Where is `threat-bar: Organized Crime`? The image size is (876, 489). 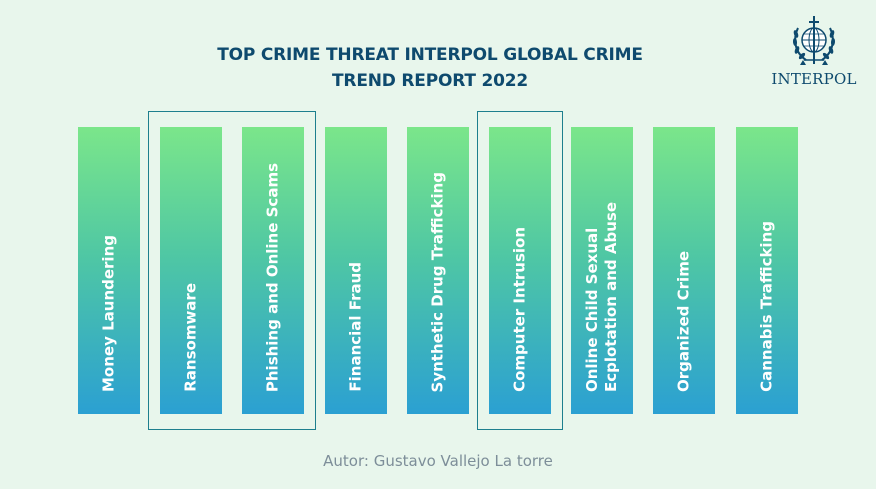
threat-bar: Organized Crime is located at coordinates (684, 270).